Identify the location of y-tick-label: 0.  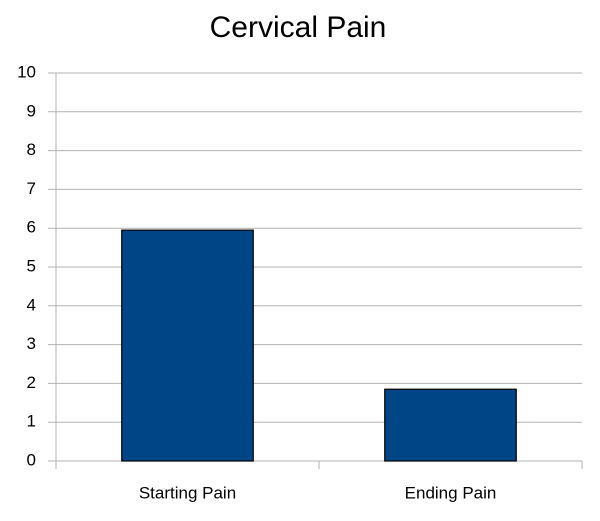
(31, 459).